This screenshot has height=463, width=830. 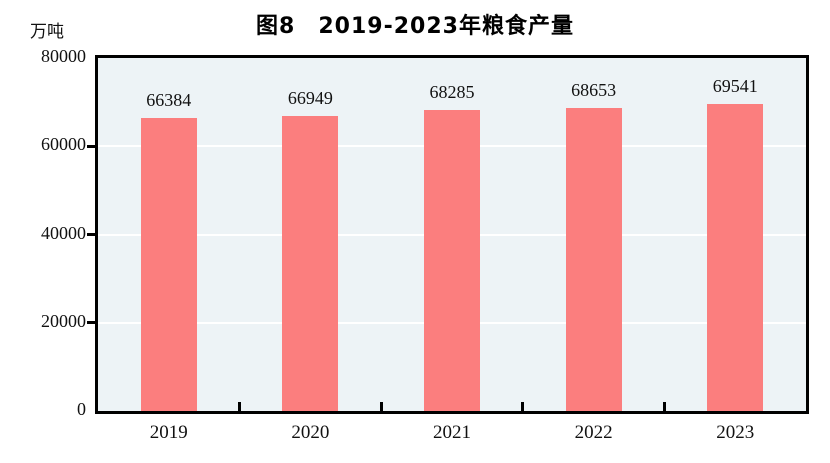 I want to click on y-tick-label: 0, so click(x=81, y=409).